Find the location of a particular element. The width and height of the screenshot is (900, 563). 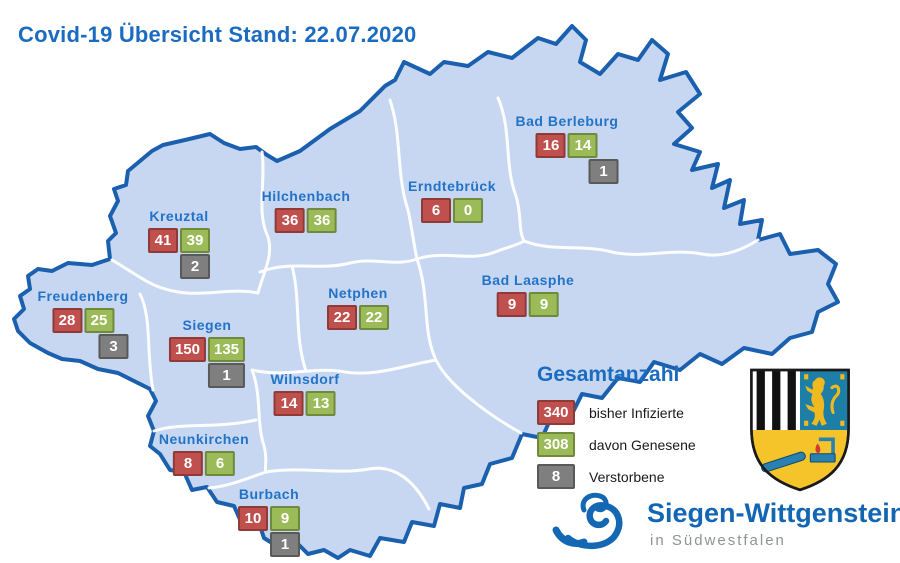

municipality-label: Bad Berleburg is located at coordinates (567, 121).